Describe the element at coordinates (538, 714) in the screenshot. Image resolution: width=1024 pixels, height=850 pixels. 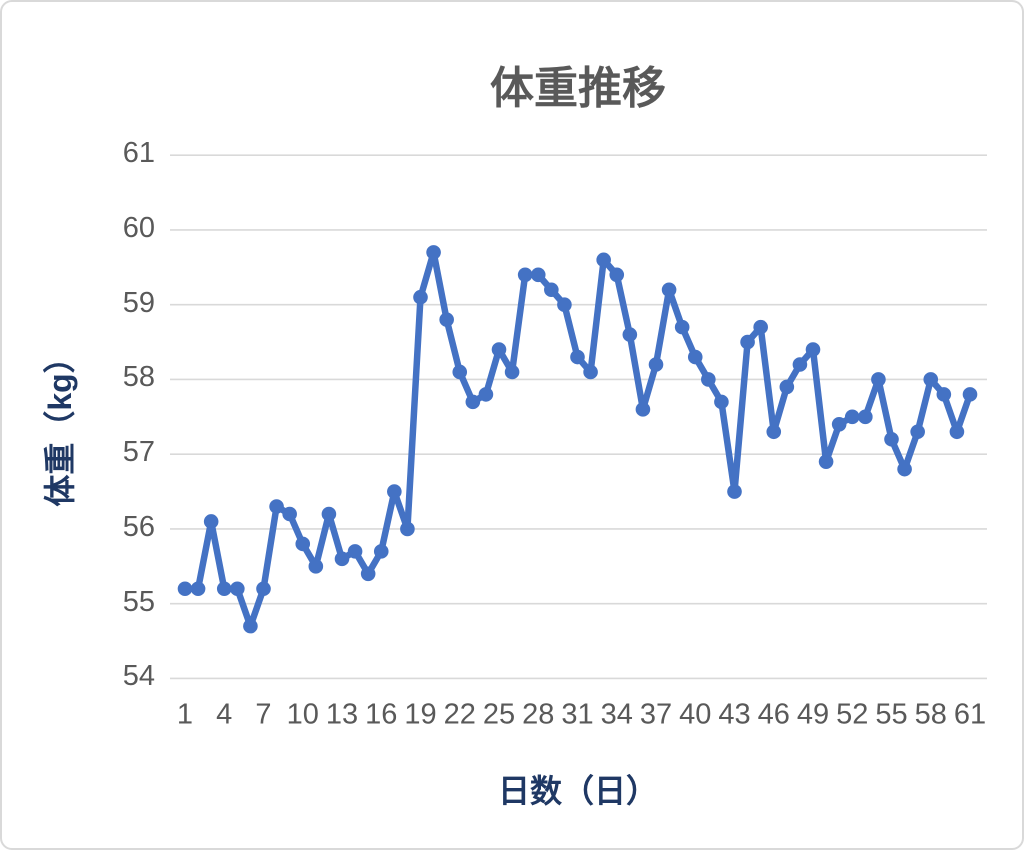
I see `x-tick-label: 28` at that location.